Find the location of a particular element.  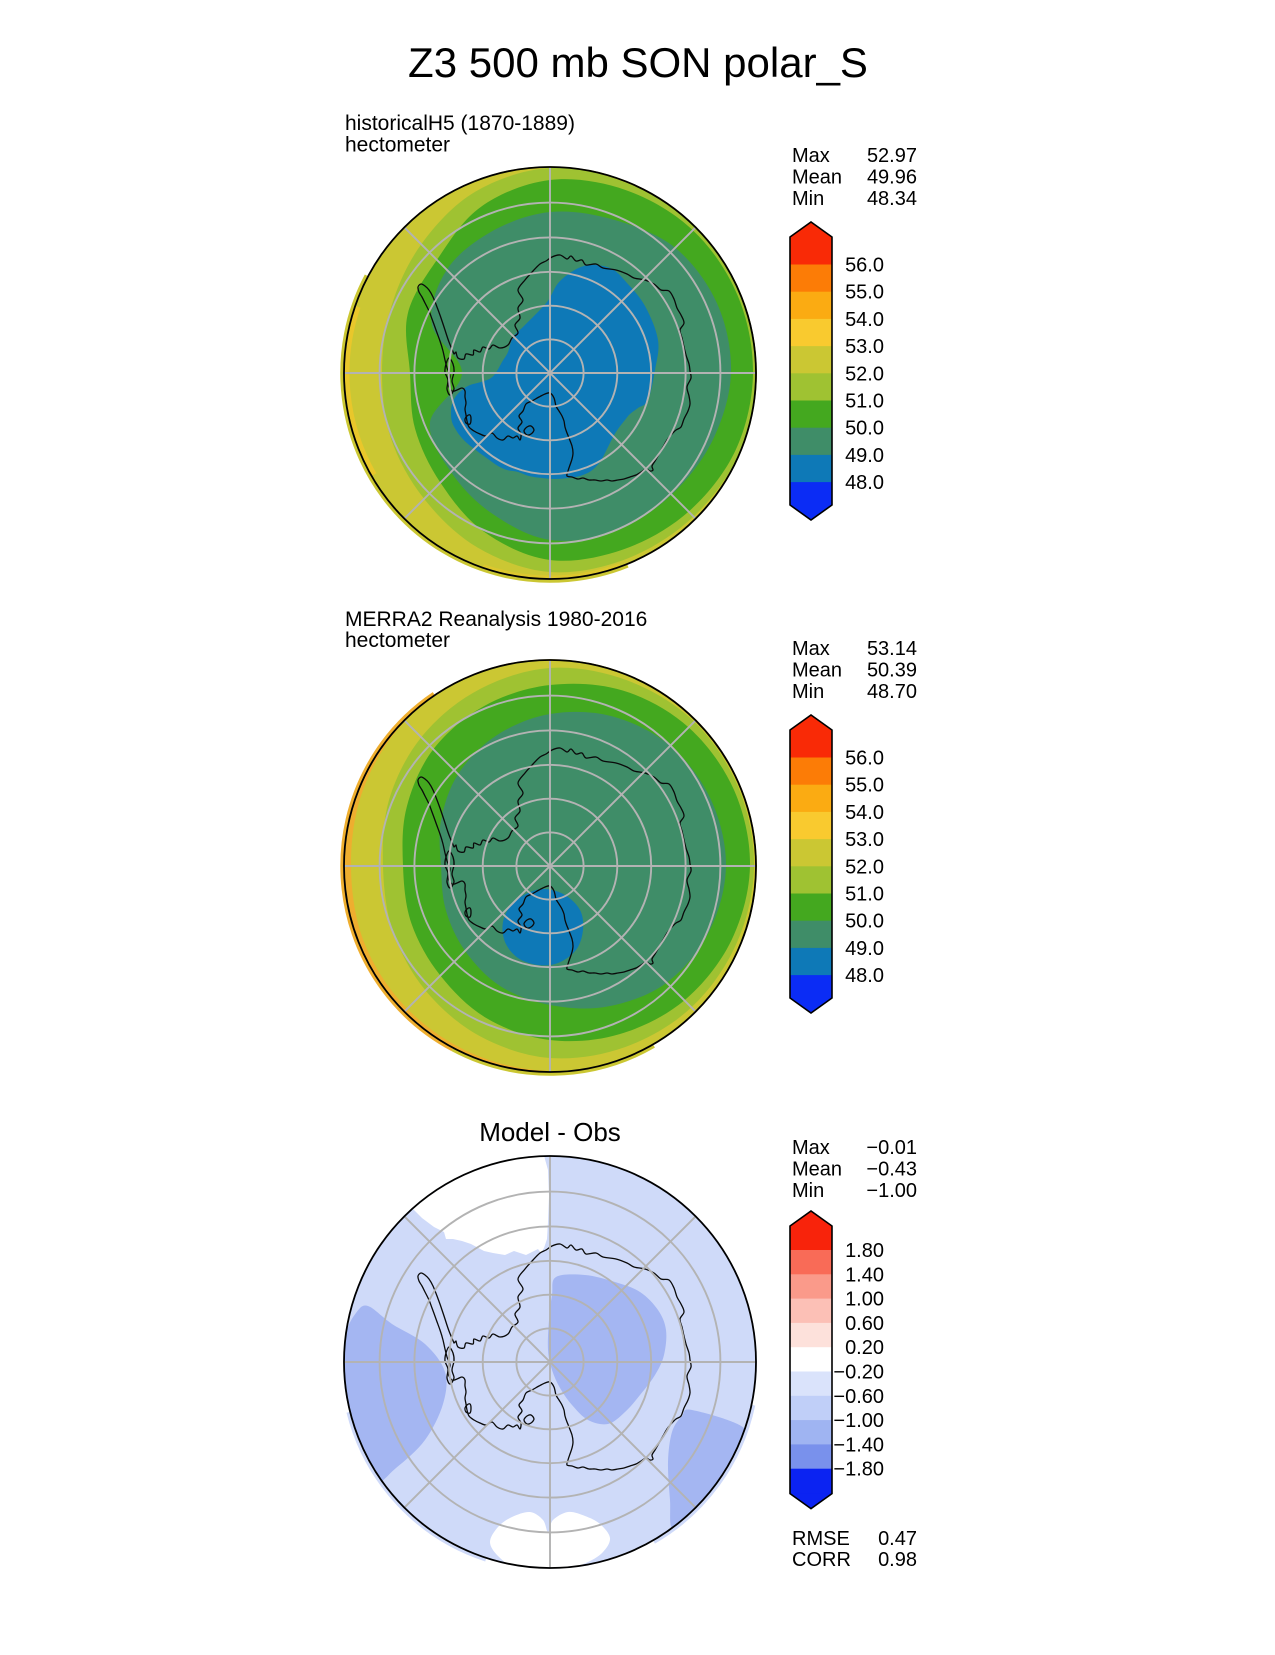

svg-text: 1.80 is located at coordinates (864, 1251).